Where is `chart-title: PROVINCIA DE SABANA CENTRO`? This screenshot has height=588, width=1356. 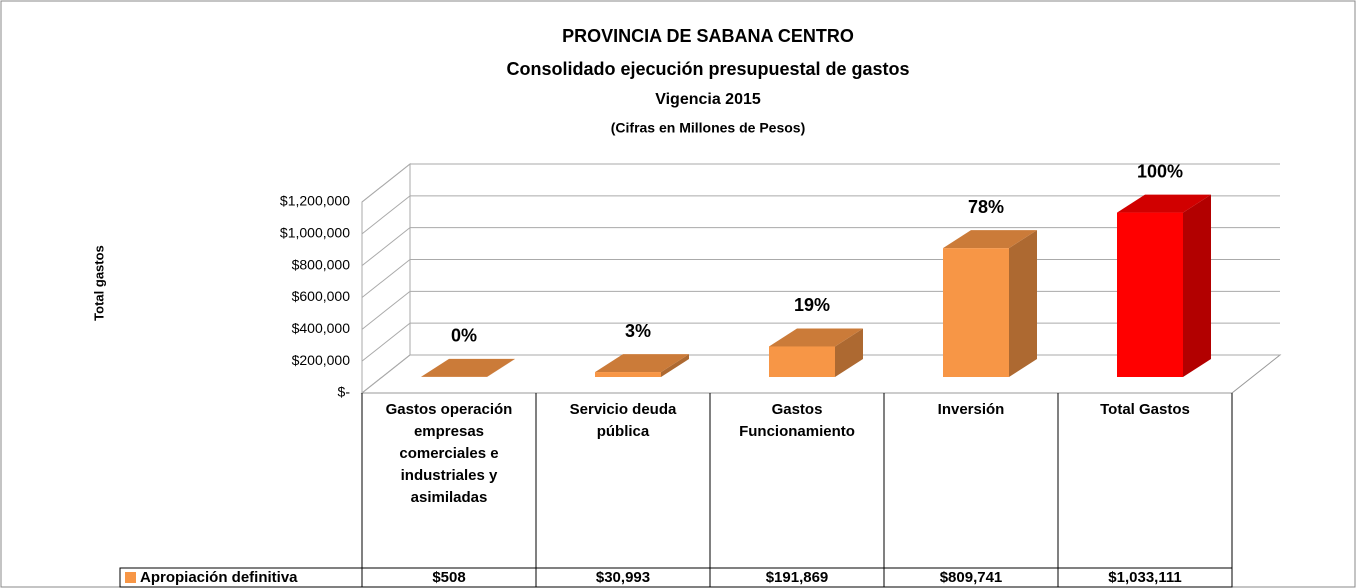 chart-title: PROVINCIA DE SABANA CENTRO is located at coordinates (708, 36).